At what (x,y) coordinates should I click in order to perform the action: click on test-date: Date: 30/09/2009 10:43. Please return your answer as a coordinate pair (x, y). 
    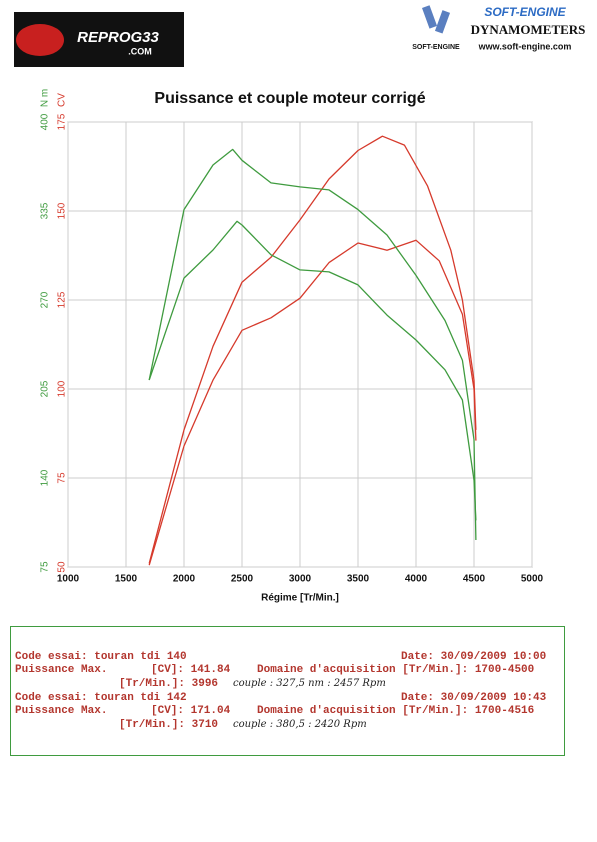
    Looking at the image, I should click on (474, 698).